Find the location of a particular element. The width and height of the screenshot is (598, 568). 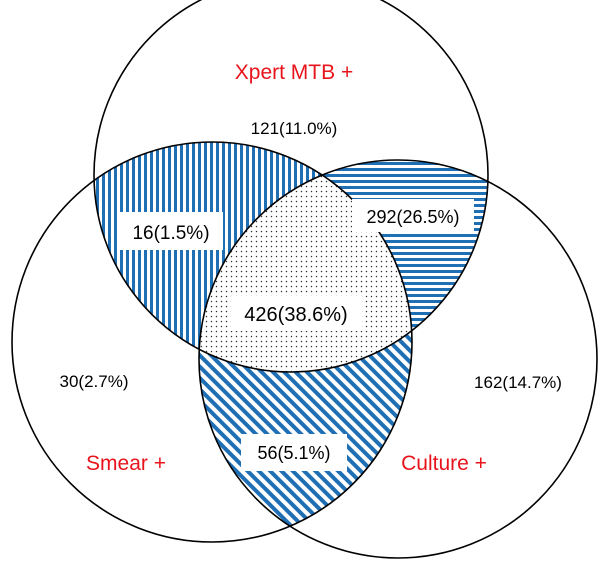

culture-set-label: Culture + is located at coordinates (444, 463).